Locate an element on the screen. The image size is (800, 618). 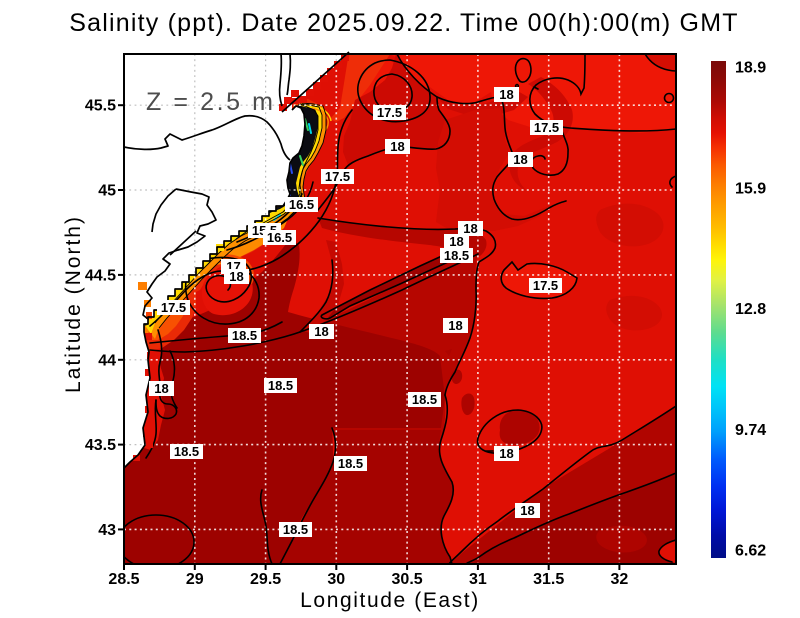
svg-text: 29 is located at coordinates (195, 579).